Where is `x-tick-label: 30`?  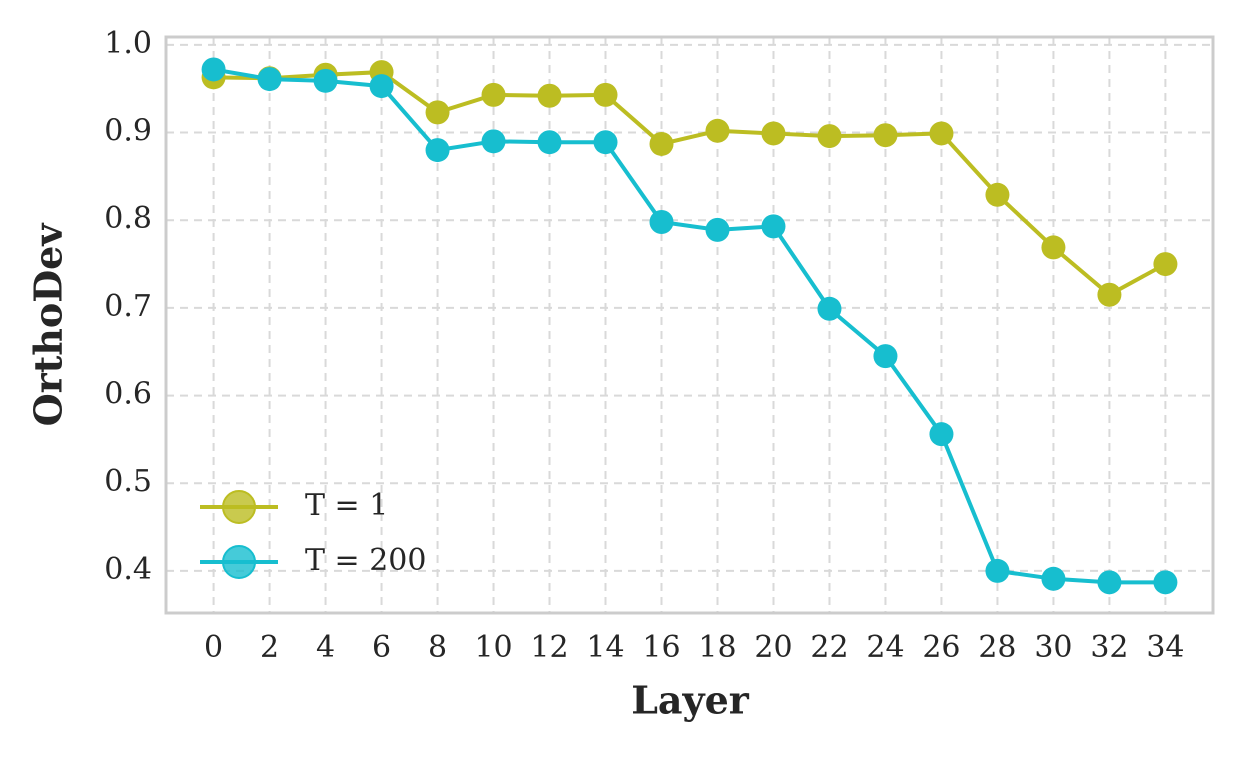
x-tick-label: 30 is located at coordinates (1053, 647).